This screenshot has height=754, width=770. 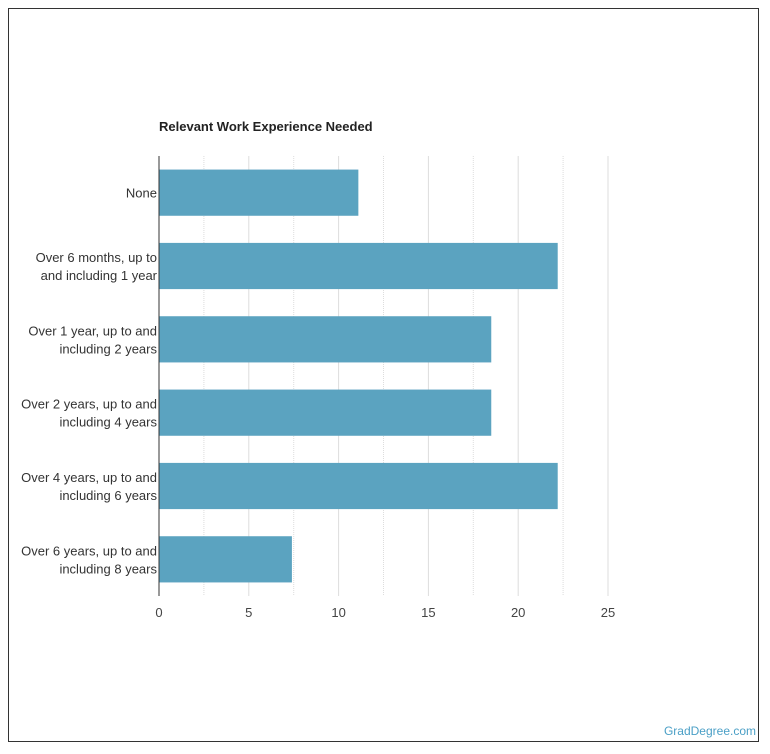 I want to click on tick-labels: 0 5 10 15 20 25, so click(x=385, y=612).